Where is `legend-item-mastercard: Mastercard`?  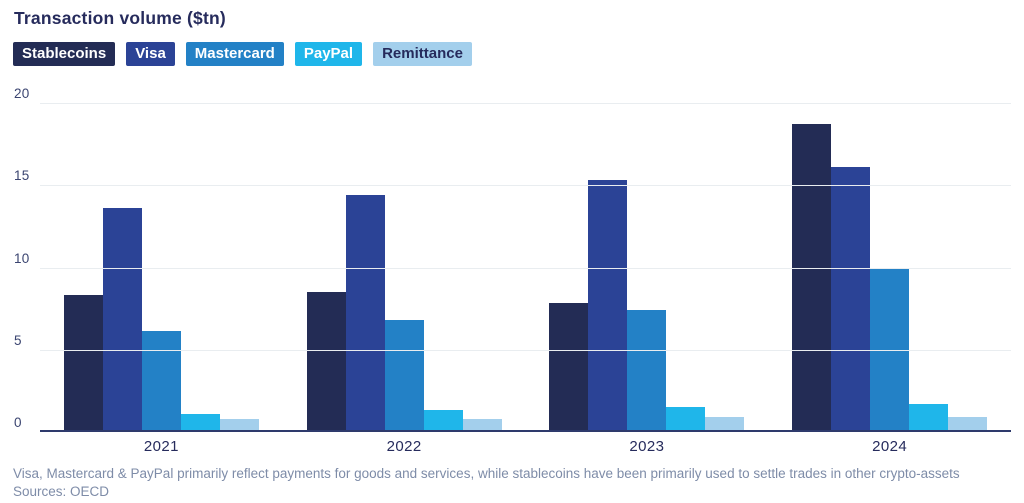 legend-item-mastercard: Mastercard is located at coordinates (234, 54).